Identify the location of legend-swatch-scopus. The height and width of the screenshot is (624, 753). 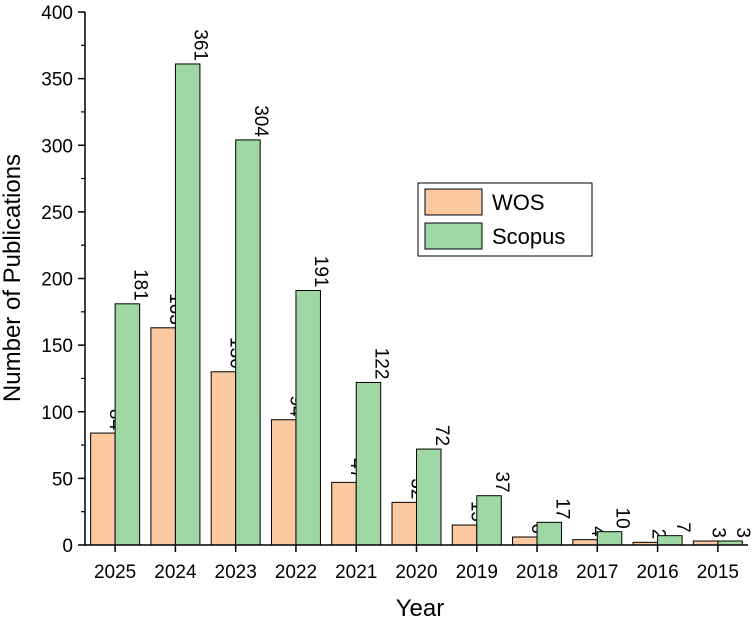
(453, 236).